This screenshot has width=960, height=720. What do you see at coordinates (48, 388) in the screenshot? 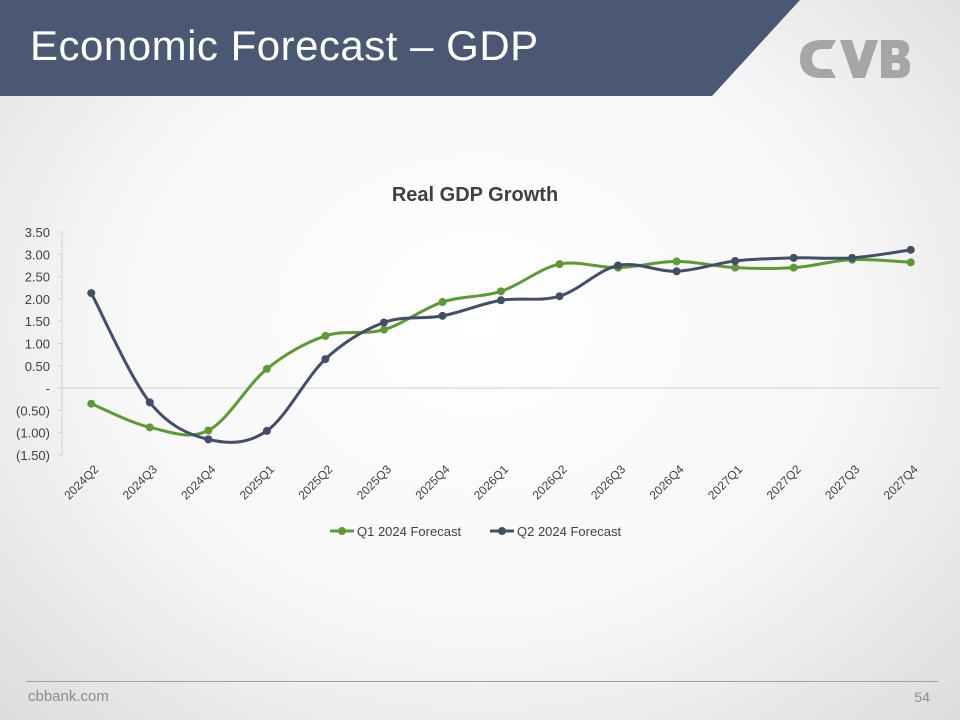
I see `y-tick-label: -` at bounding box center [48, 388].